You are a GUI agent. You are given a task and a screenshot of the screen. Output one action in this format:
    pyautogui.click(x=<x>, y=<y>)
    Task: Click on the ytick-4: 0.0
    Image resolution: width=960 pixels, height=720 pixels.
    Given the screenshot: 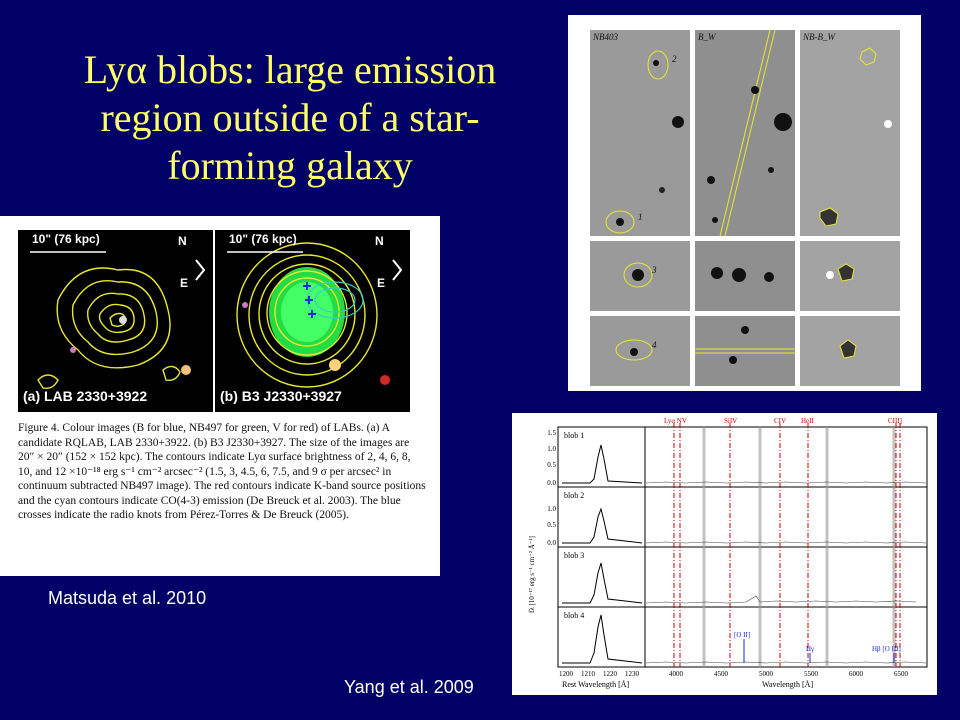 What is the action you would take?
    pyautogui.click(x=551, y=483)
    